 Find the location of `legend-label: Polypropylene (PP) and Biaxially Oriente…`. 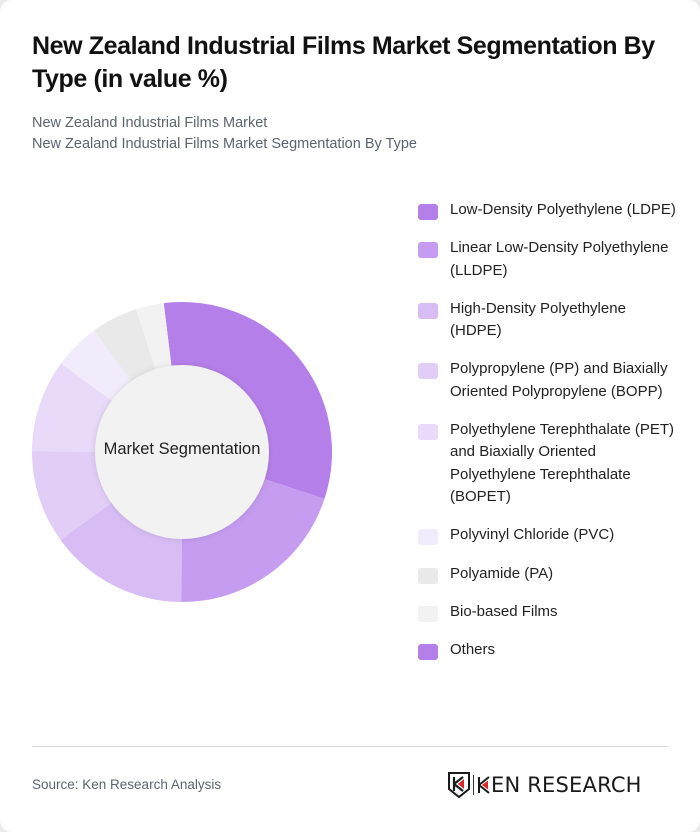

legend-label: Polypropylene (PP) and Biaxially Oriente… is located at coordinates (559, 380).